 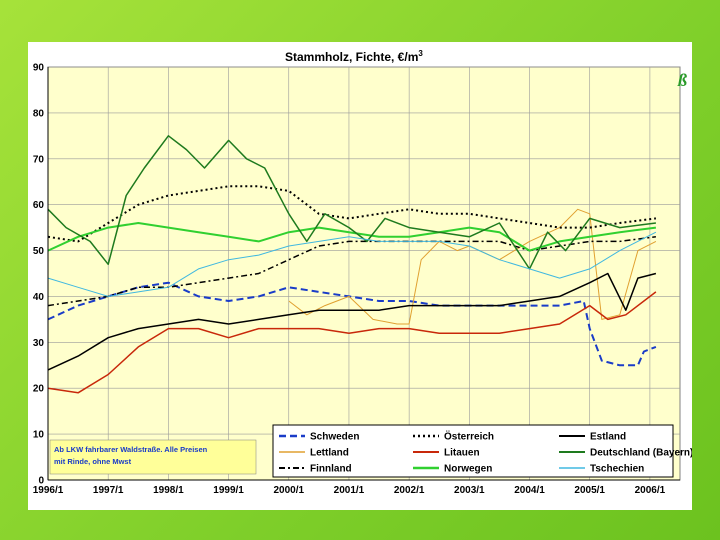 I want to click on x-tick-label: 2000/1, so click(x=288, y=490).